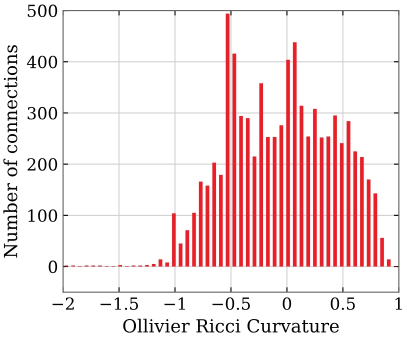  Describe the element at coordinates (231, 303) in the screenshot. I see `x-tick-label: −0.5` at that location.